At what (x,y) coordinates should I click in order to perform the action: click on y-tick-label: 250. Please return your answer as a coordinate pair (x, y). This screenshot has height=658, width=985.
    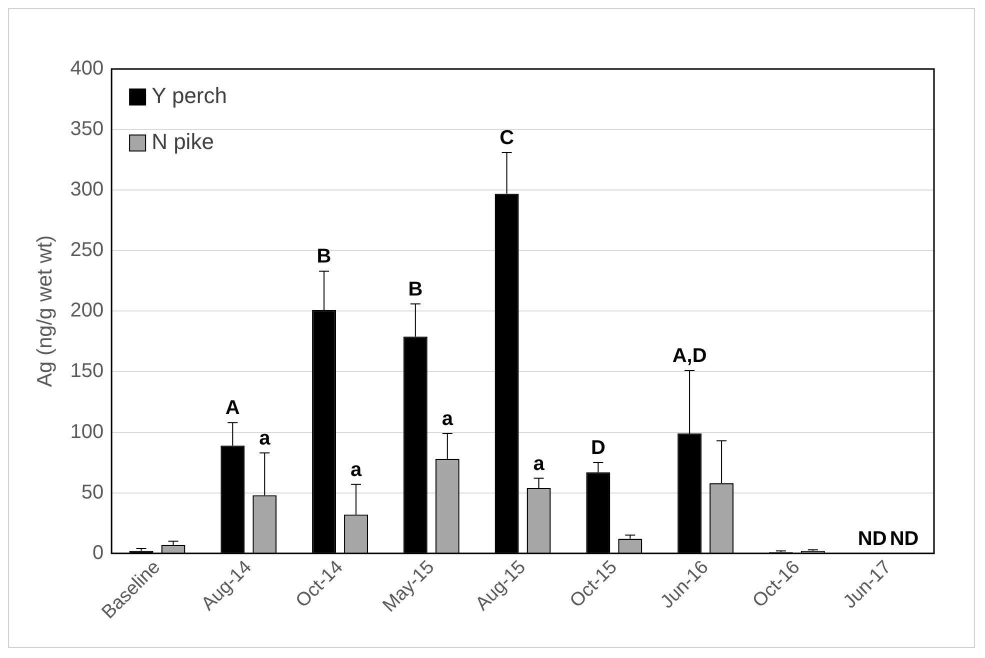
    Looking at the image, I should click on (87, 250).